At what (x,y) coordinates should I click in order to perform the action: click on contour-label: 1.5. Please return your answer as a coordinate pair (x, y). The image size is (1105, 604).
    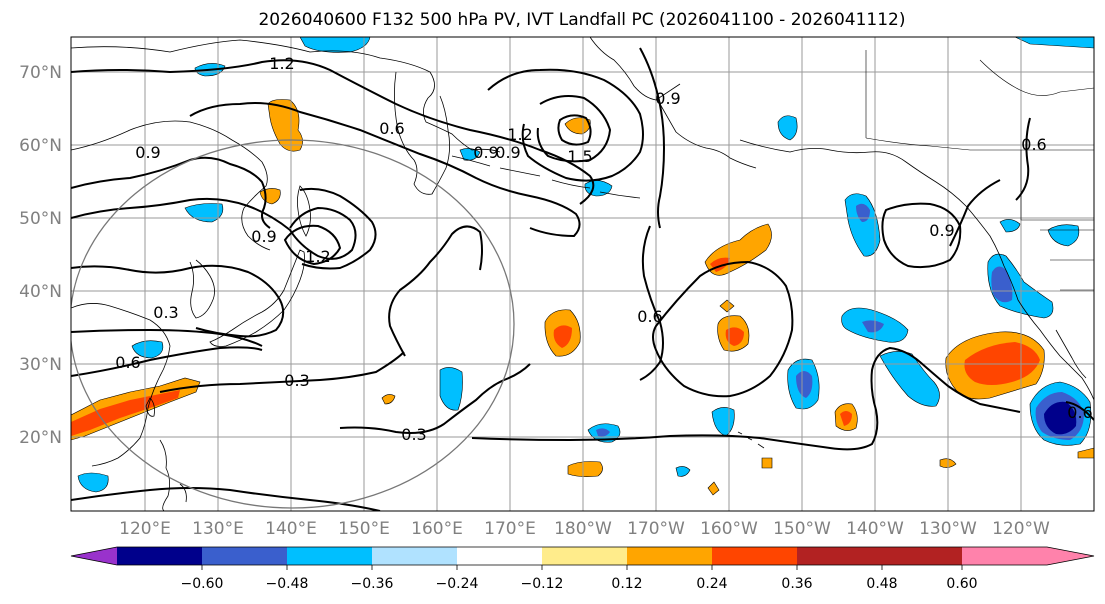
    Looking at the image, I should click on (579, 156).